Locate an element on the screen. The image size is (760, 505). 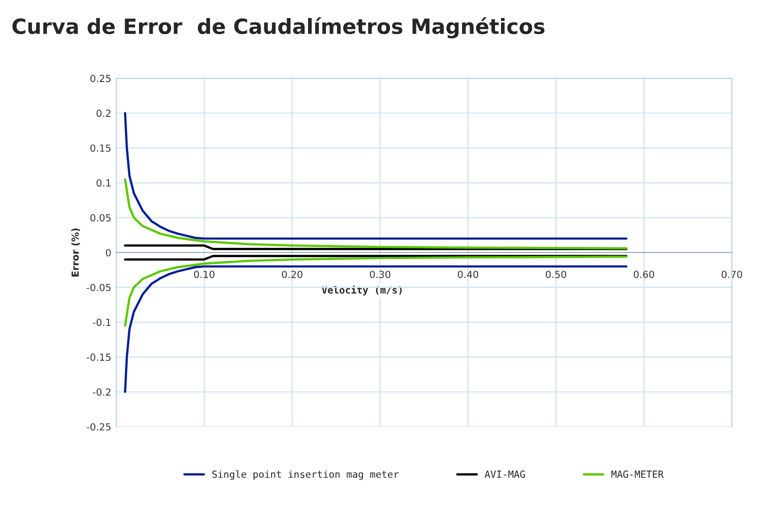
y-tick-label: 0.1 is located at coordinates (103, 183).